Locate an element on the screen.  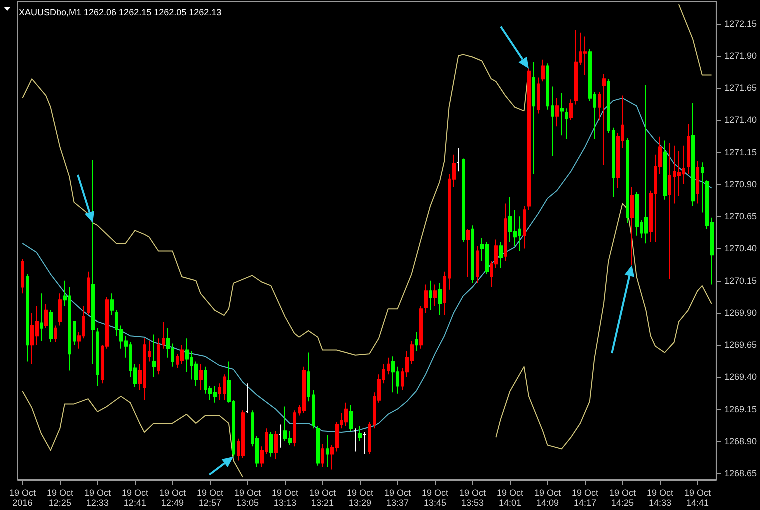
y-tick-label: 1270.15 is located at coordinates (741, 281).